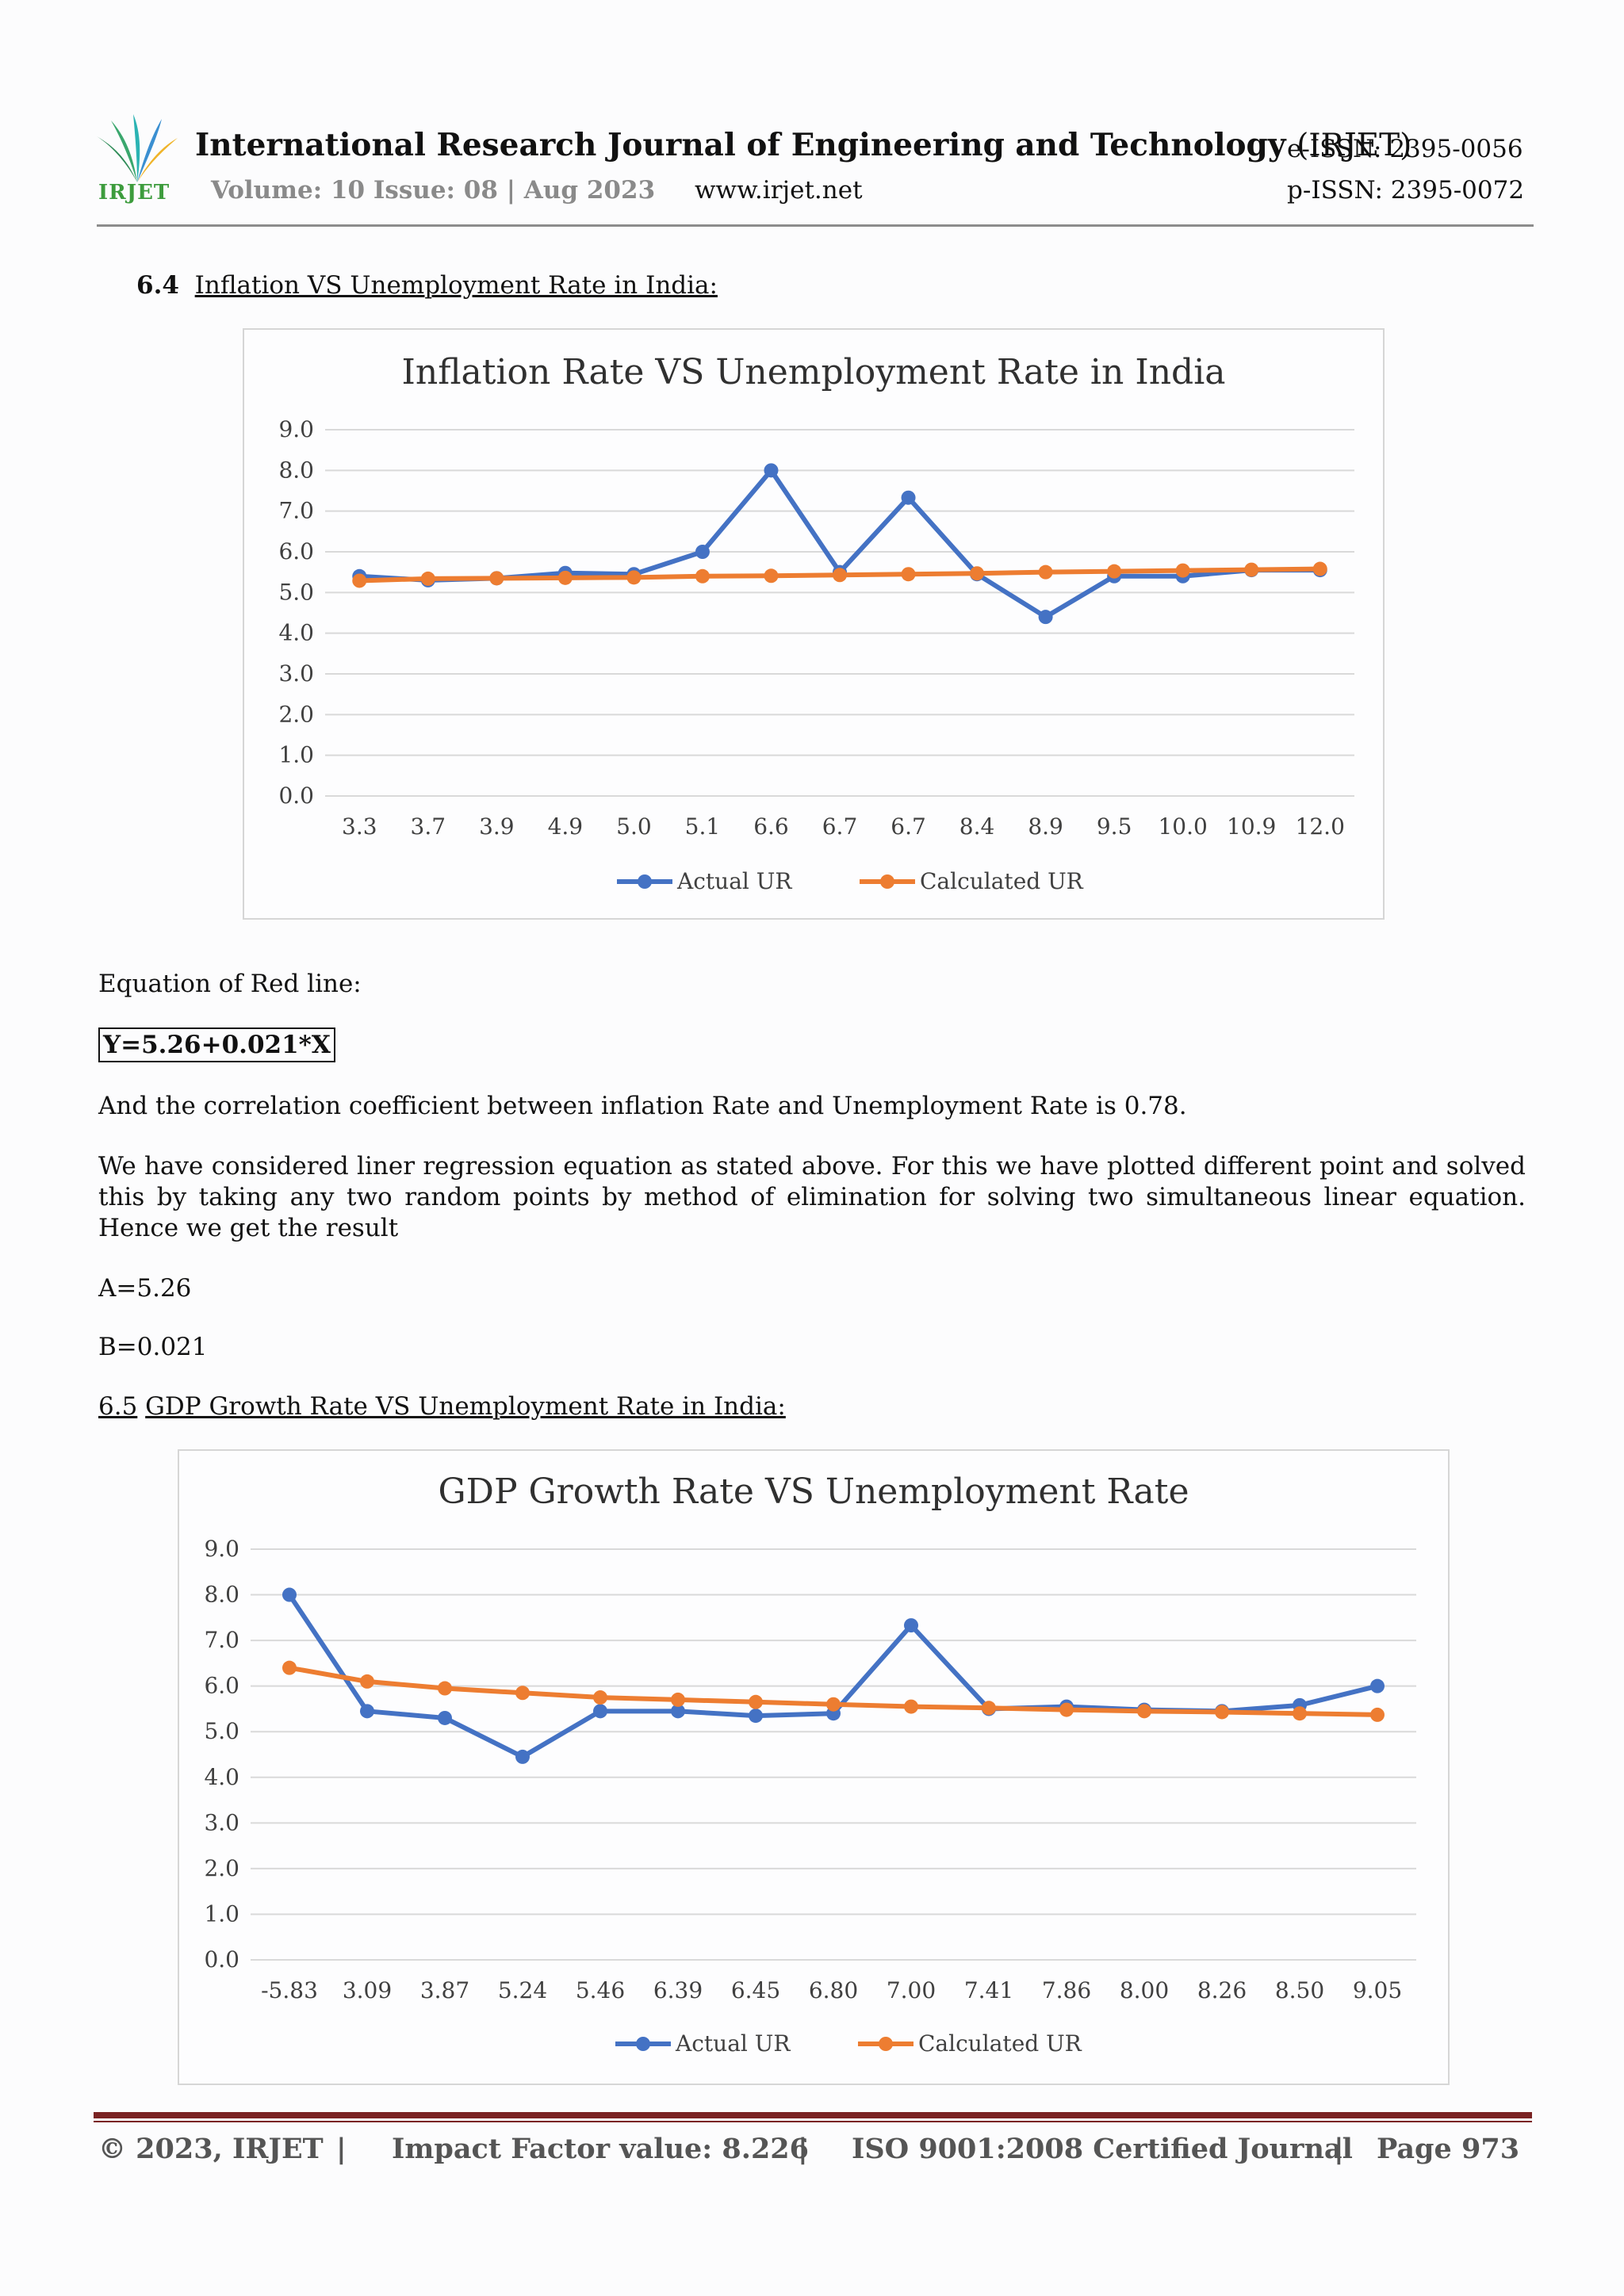  What do you see at coordinates (911, 1990) in the screenshot?
I see `x-tick-label: 7.00` at bounding box center [911, 1990].